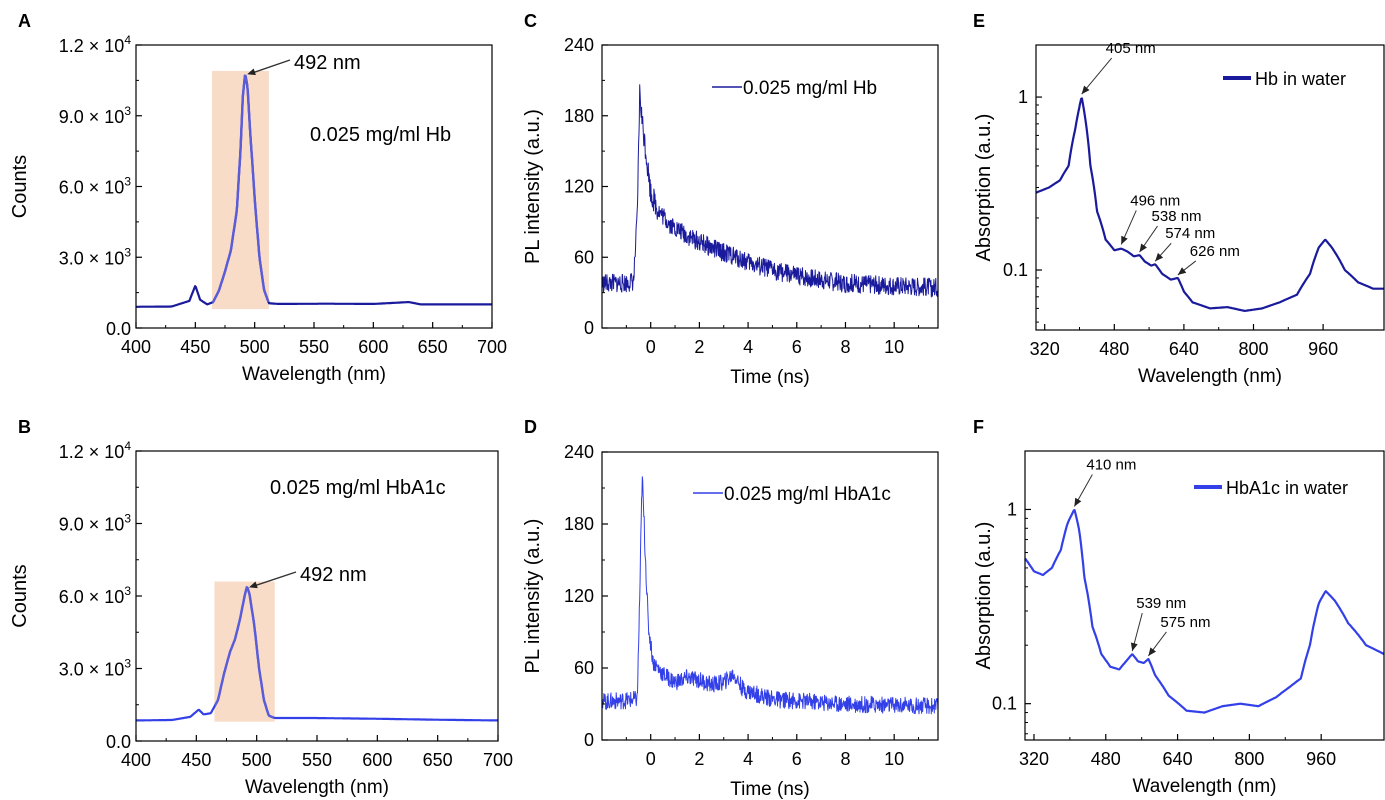 The image size is (1385, 800). I want to click on x-tick-label: 450, so click(196, 760).